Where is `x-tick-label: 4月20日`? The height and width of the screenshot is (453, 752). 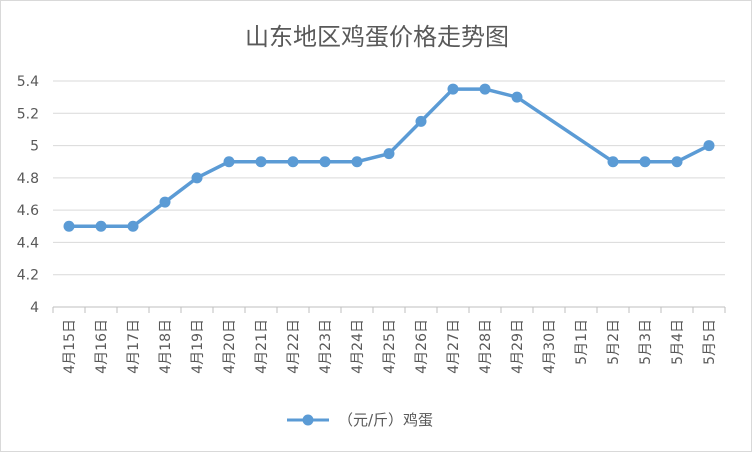
x-tick-label: 4月20日 is located at coordinates (230, 346).